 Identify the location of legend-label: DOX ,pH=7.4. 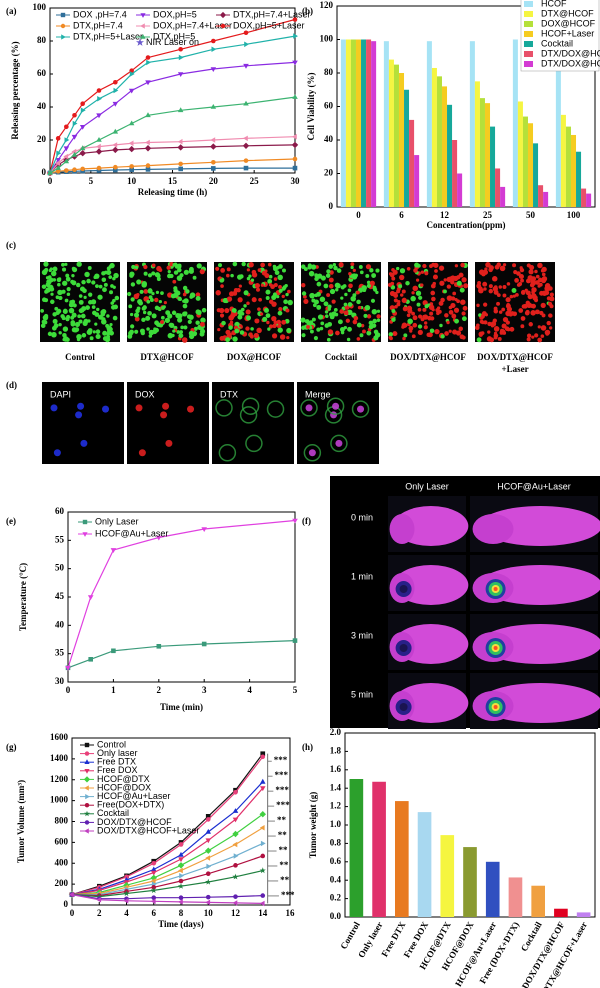
(100, 14).